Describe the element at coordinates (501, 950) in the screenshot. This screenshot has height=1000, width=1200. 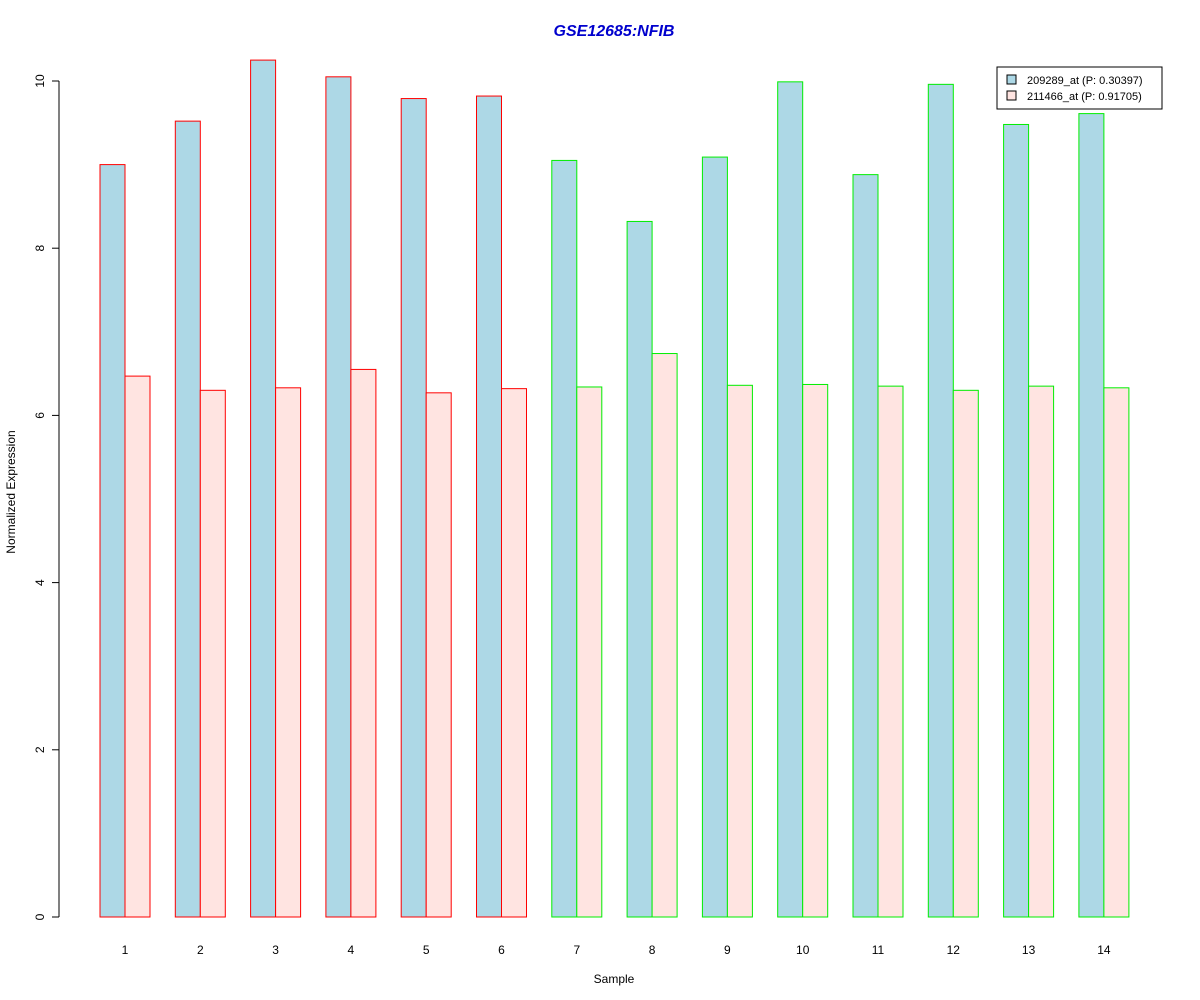
I see `x-tick-label: 6` at that location.